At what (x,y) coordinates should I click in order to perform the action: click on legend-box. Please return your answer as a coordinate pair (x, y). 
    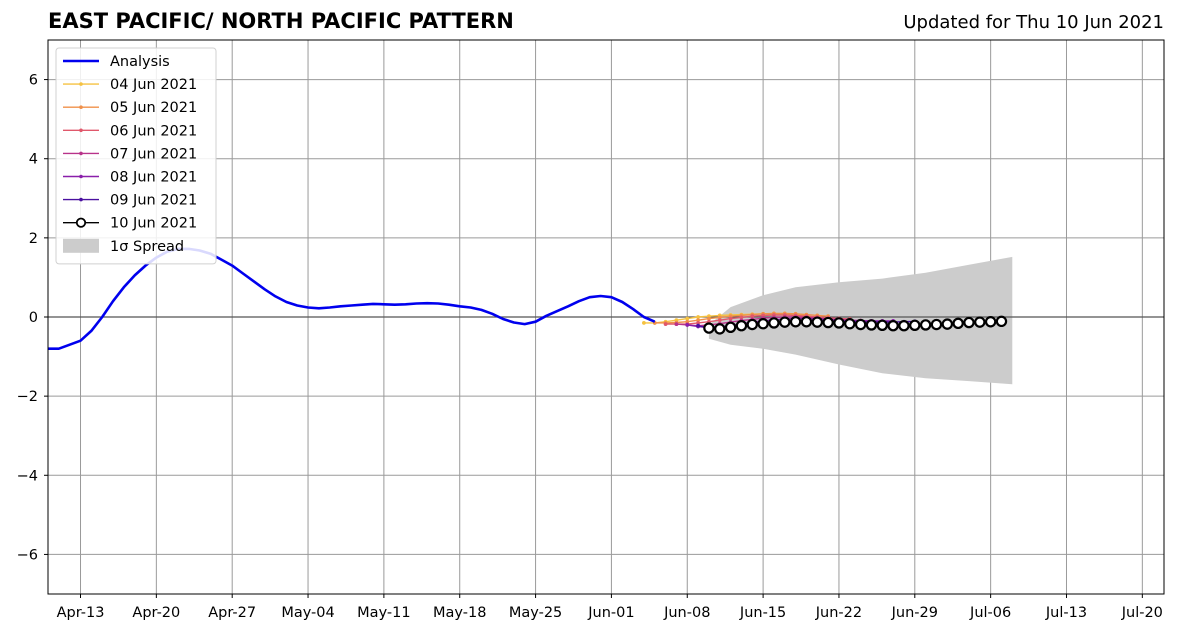
    Looking at the image, I should click on (136, 156).